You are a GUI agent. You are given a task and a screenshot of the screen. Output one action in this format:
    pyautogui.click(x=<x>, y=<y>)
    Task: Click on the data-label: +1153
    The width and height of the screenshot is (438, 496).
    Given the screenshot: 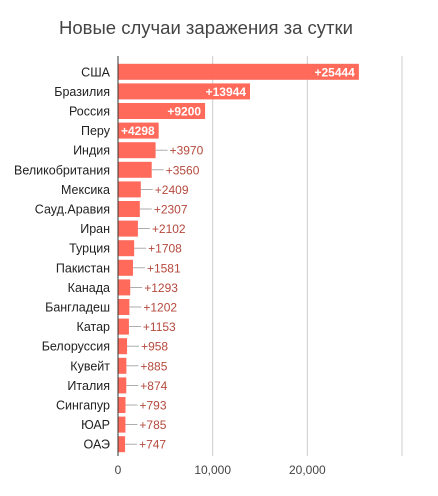 What is the action you would take?
    pyautogui.click(x=159, y=327)
    